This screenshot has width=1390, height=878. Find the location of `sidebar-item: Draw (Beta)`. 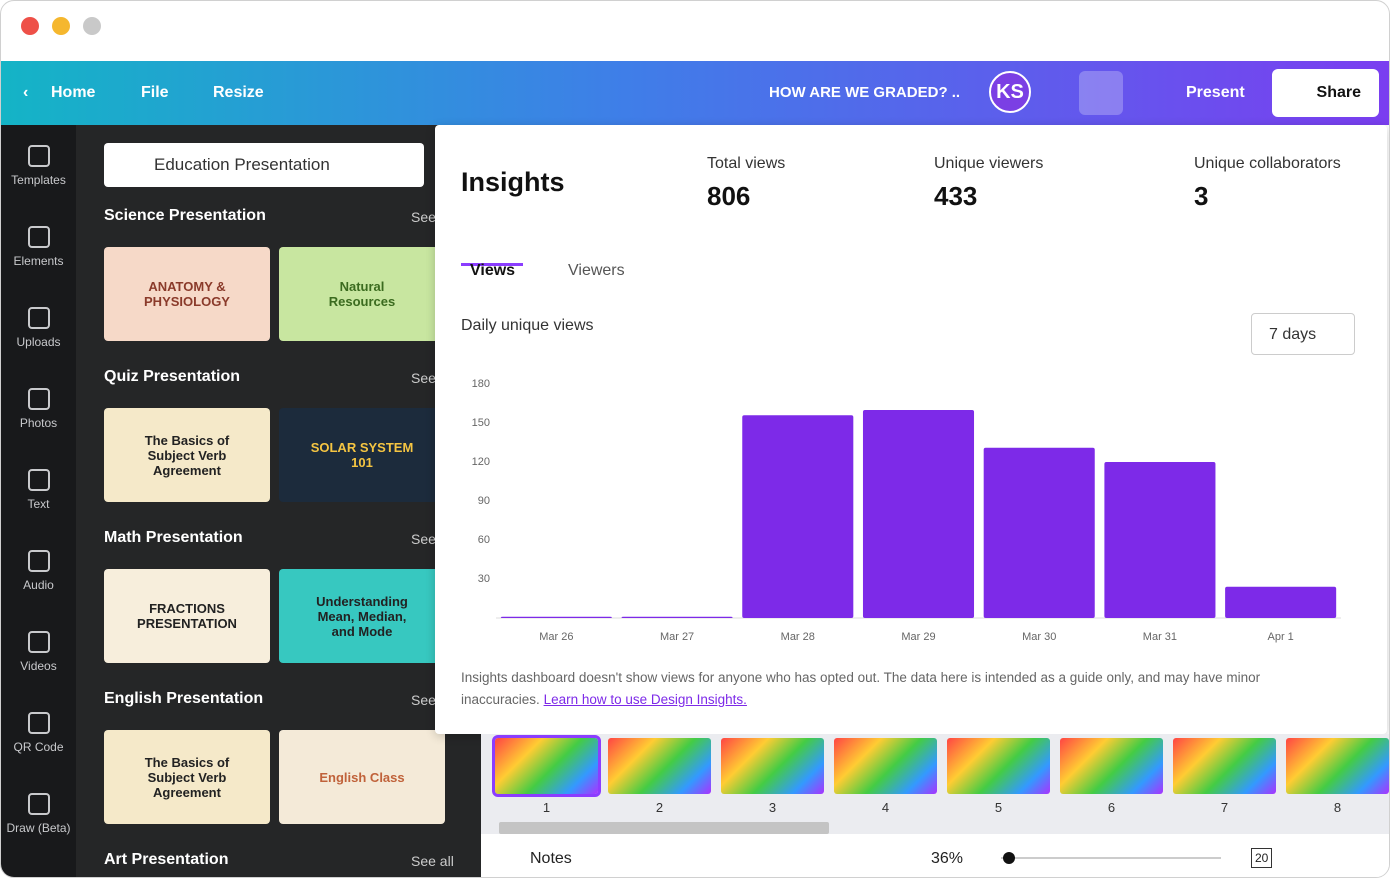

sidebar-item: Draw (Beta) is located at coordinates (38, 814).